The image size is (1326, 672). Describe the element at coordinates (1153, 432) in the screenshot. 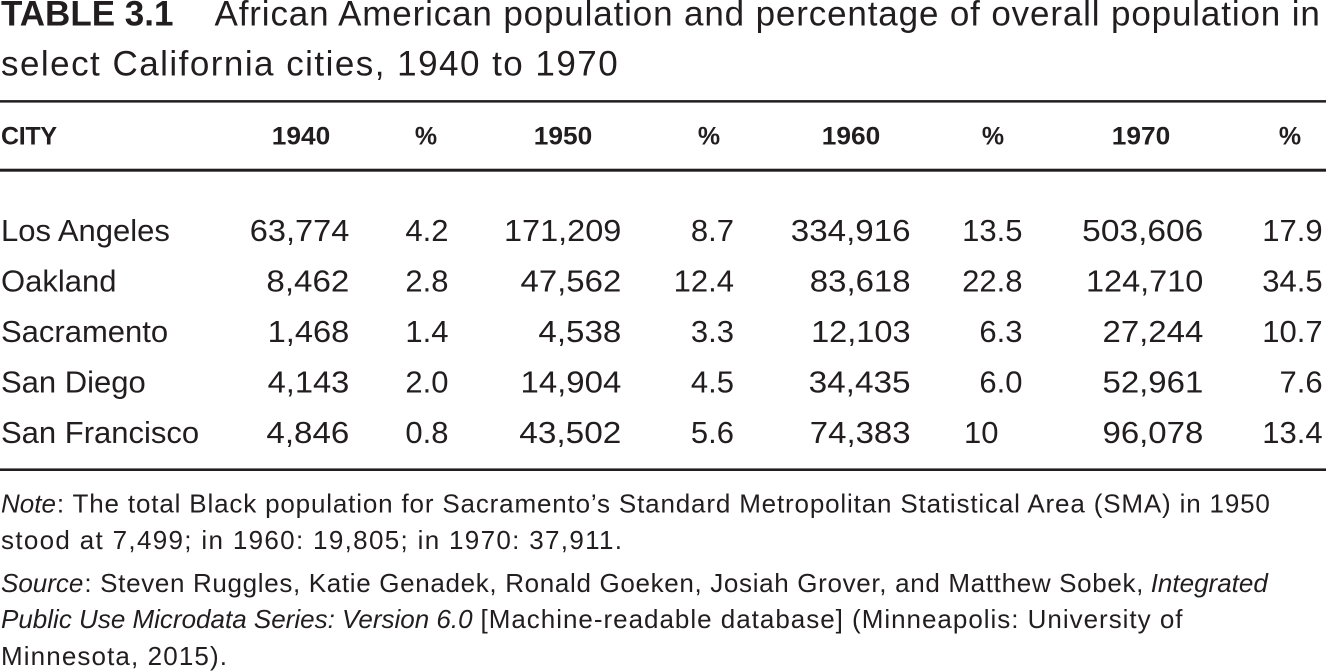

I see `svg-text: 96,078` at that location.